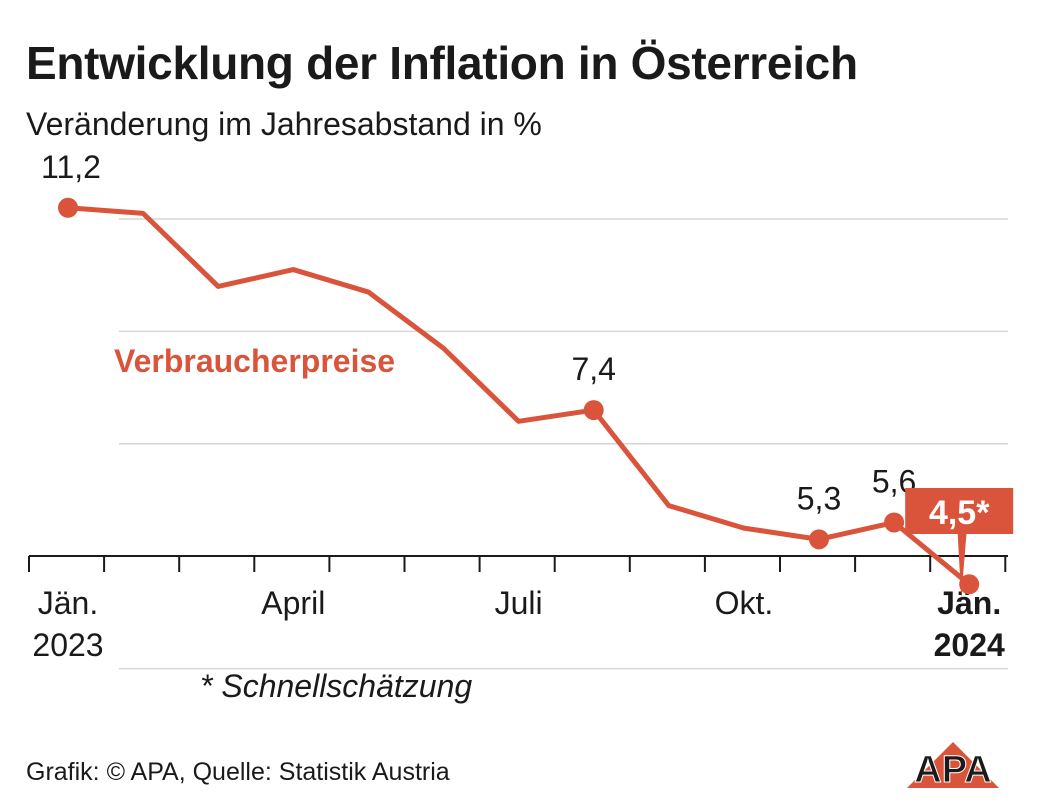 The height and width of the screenshot is (804, 1041). What do you see at coordinates (442, 63) in the screenshot?
I see `chart-title: Entwicklung der Inflation in Österreich` at bounding box center [442, 63].